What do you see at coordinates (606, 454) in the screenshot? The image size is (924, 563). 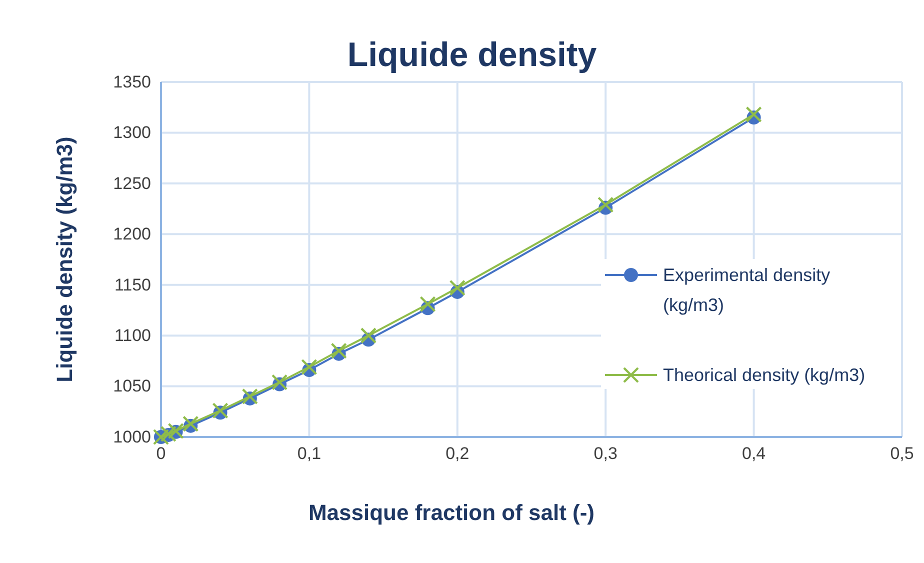 I see `x-tick-label: 0,3` at bounding box center [606, 454].